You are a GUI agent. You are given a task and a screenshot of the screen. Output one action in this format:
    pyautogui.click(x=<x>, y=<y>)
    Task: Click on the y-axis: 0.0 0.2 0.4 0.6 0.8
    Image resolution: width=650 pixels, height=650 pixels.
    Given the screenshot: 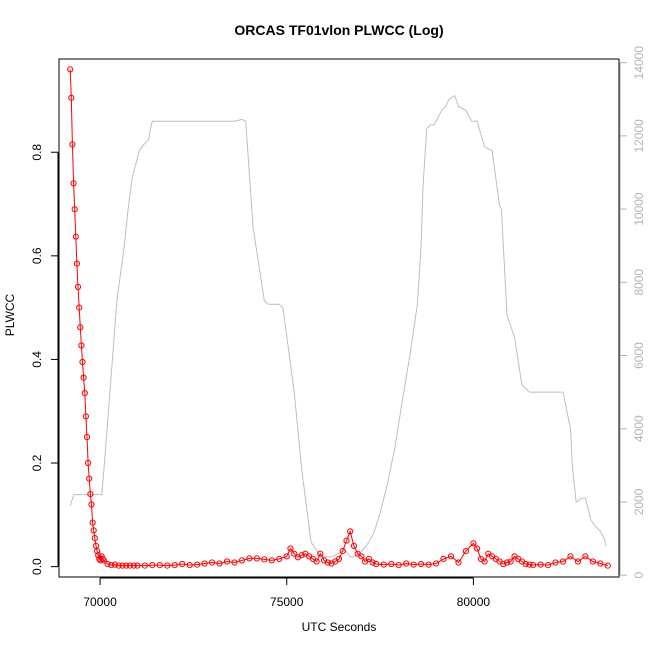 What is the action you would take?
    pyautogui.click(x=44, y=359)
    